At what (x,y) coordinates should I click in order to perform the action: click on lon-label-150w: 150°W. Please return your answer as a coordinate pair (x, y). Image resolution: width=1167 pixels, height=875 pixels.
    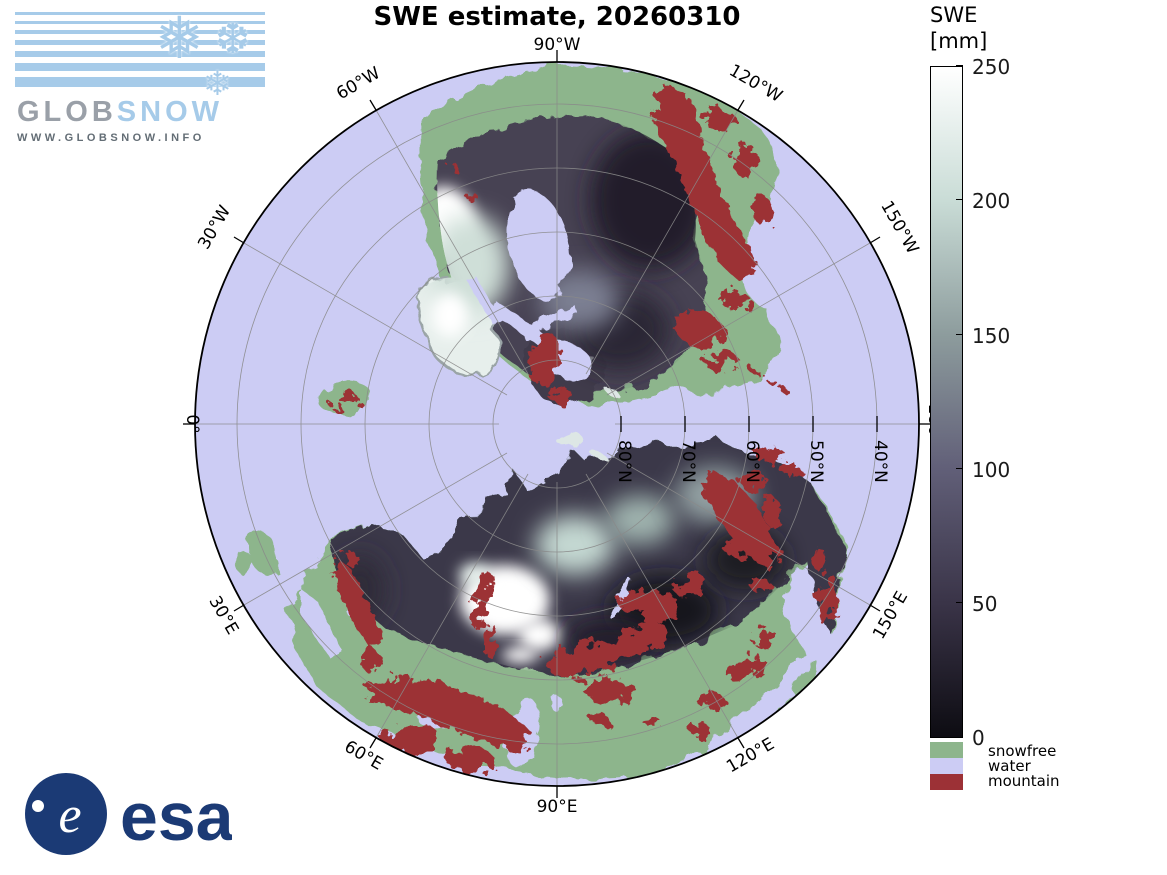
    Looking at the image, I should click on (899, 227).